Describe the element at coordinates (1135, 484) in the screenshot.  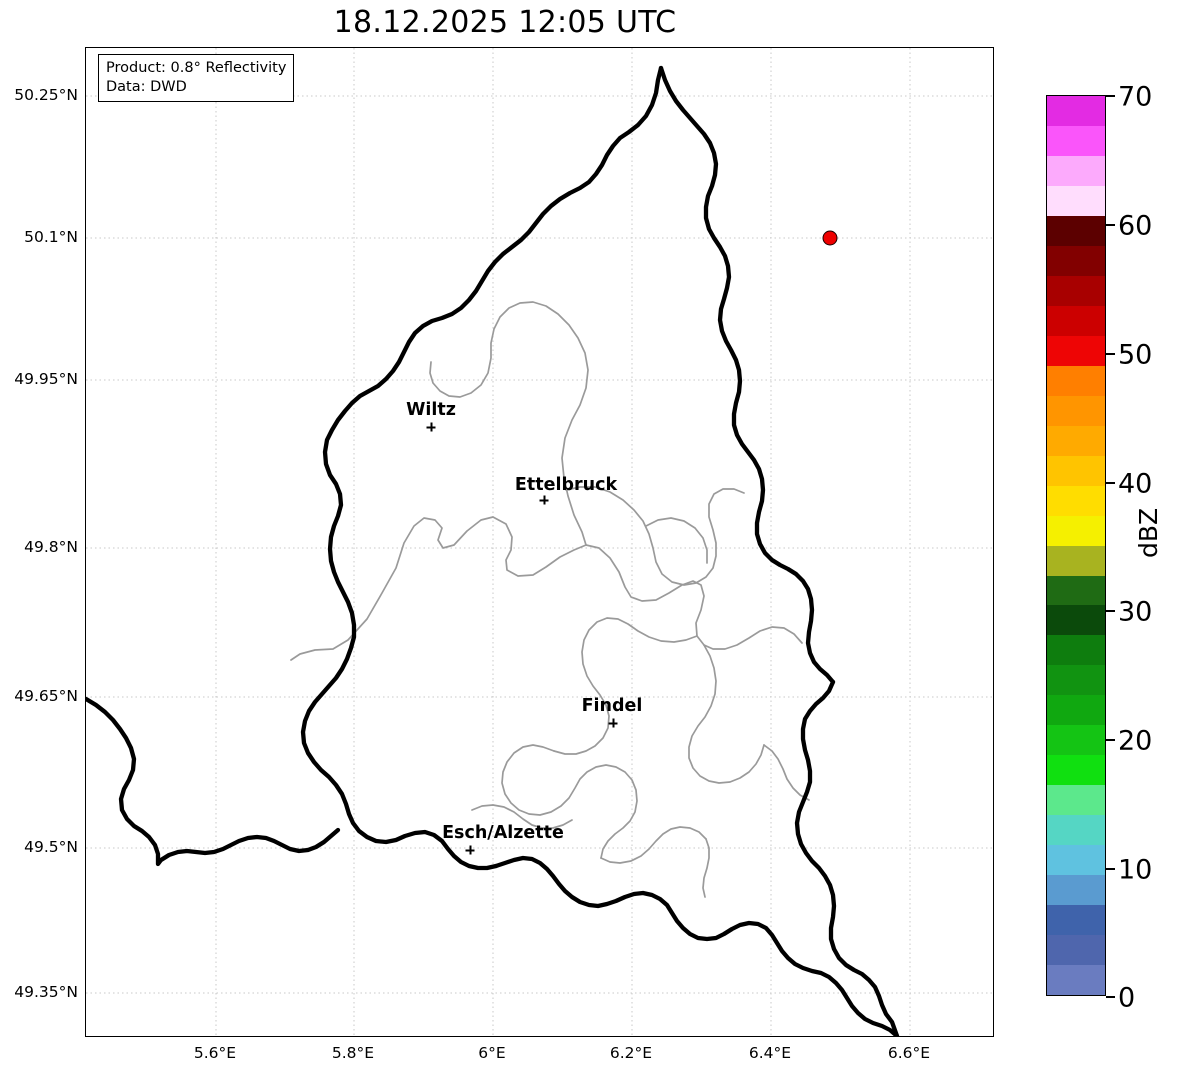
I see `colorbar-tick-40: 40` at that location.